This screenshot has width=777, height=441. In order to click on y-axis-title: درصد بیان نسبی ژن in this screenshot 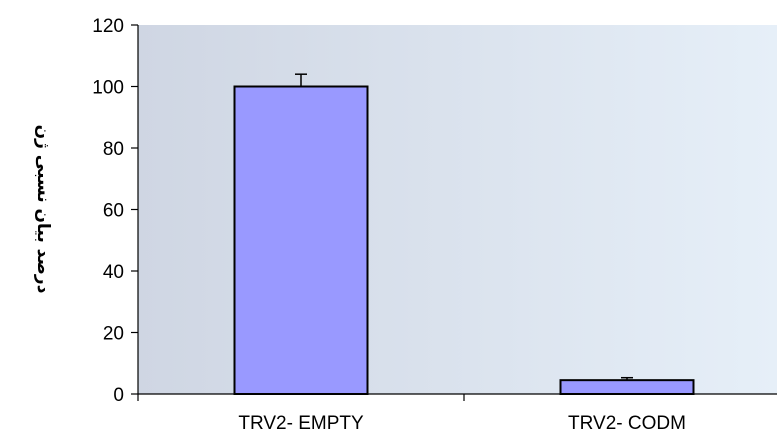, I will do `click(43, 209)`.